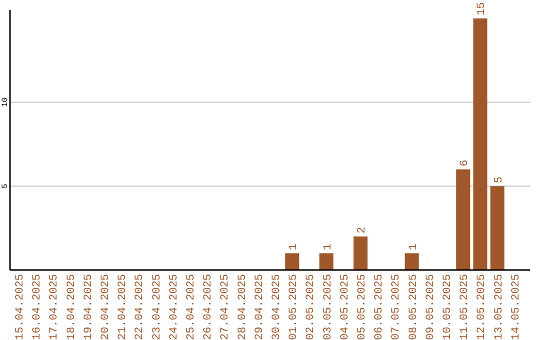 The width and height of the screenshot is (540, 340). Describe the element at coordinates (277, 307) in the screenshot. I see `x-tick-label: 30.04.2025` at that location.